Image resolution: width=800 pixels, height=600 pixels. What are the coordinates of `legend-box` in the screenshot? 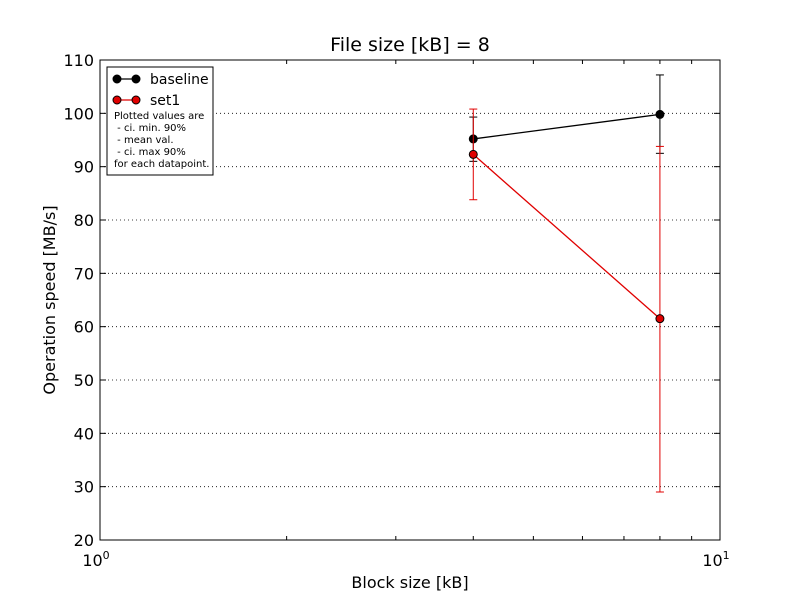 It's located at (160, 121).